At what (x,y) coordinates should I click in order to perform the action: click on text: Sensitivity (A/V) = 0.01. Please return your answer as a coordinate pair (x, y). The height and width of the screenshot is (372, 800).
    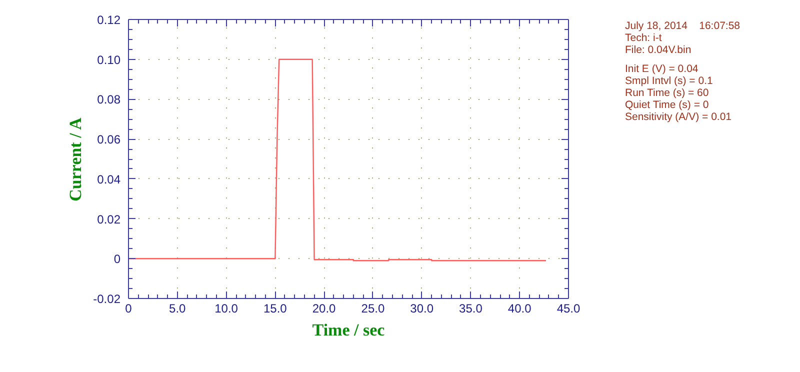
    Looking at the image, I should click on (679, 117).